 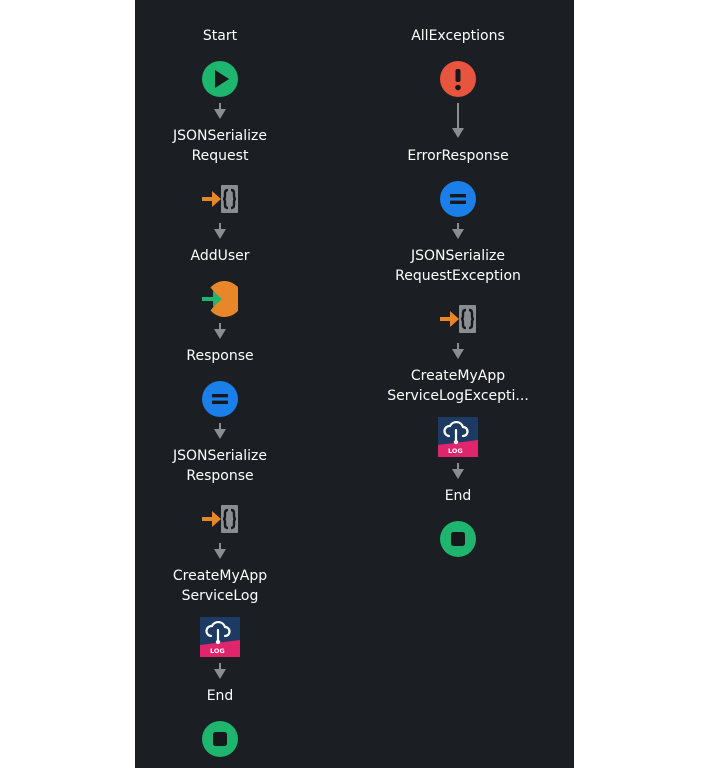 I want to click on node-label: AddUser, so click(x=220, y=256).